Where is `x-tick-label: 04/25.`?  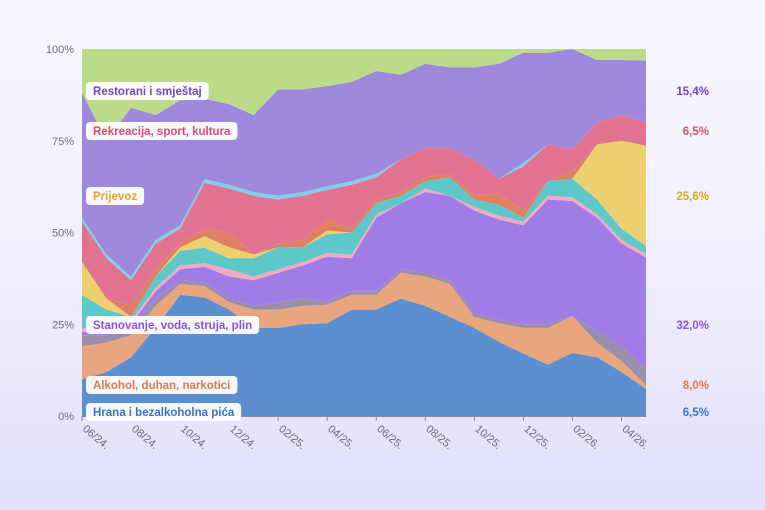 x-tick-label: 04/25. is located at coordinates (340, 437).